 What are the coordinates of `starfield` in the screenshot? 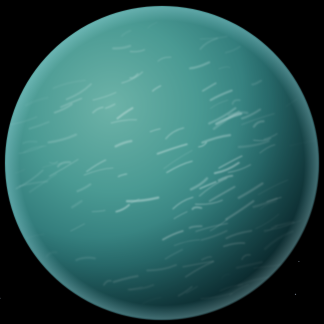 It's located at (150, 280).